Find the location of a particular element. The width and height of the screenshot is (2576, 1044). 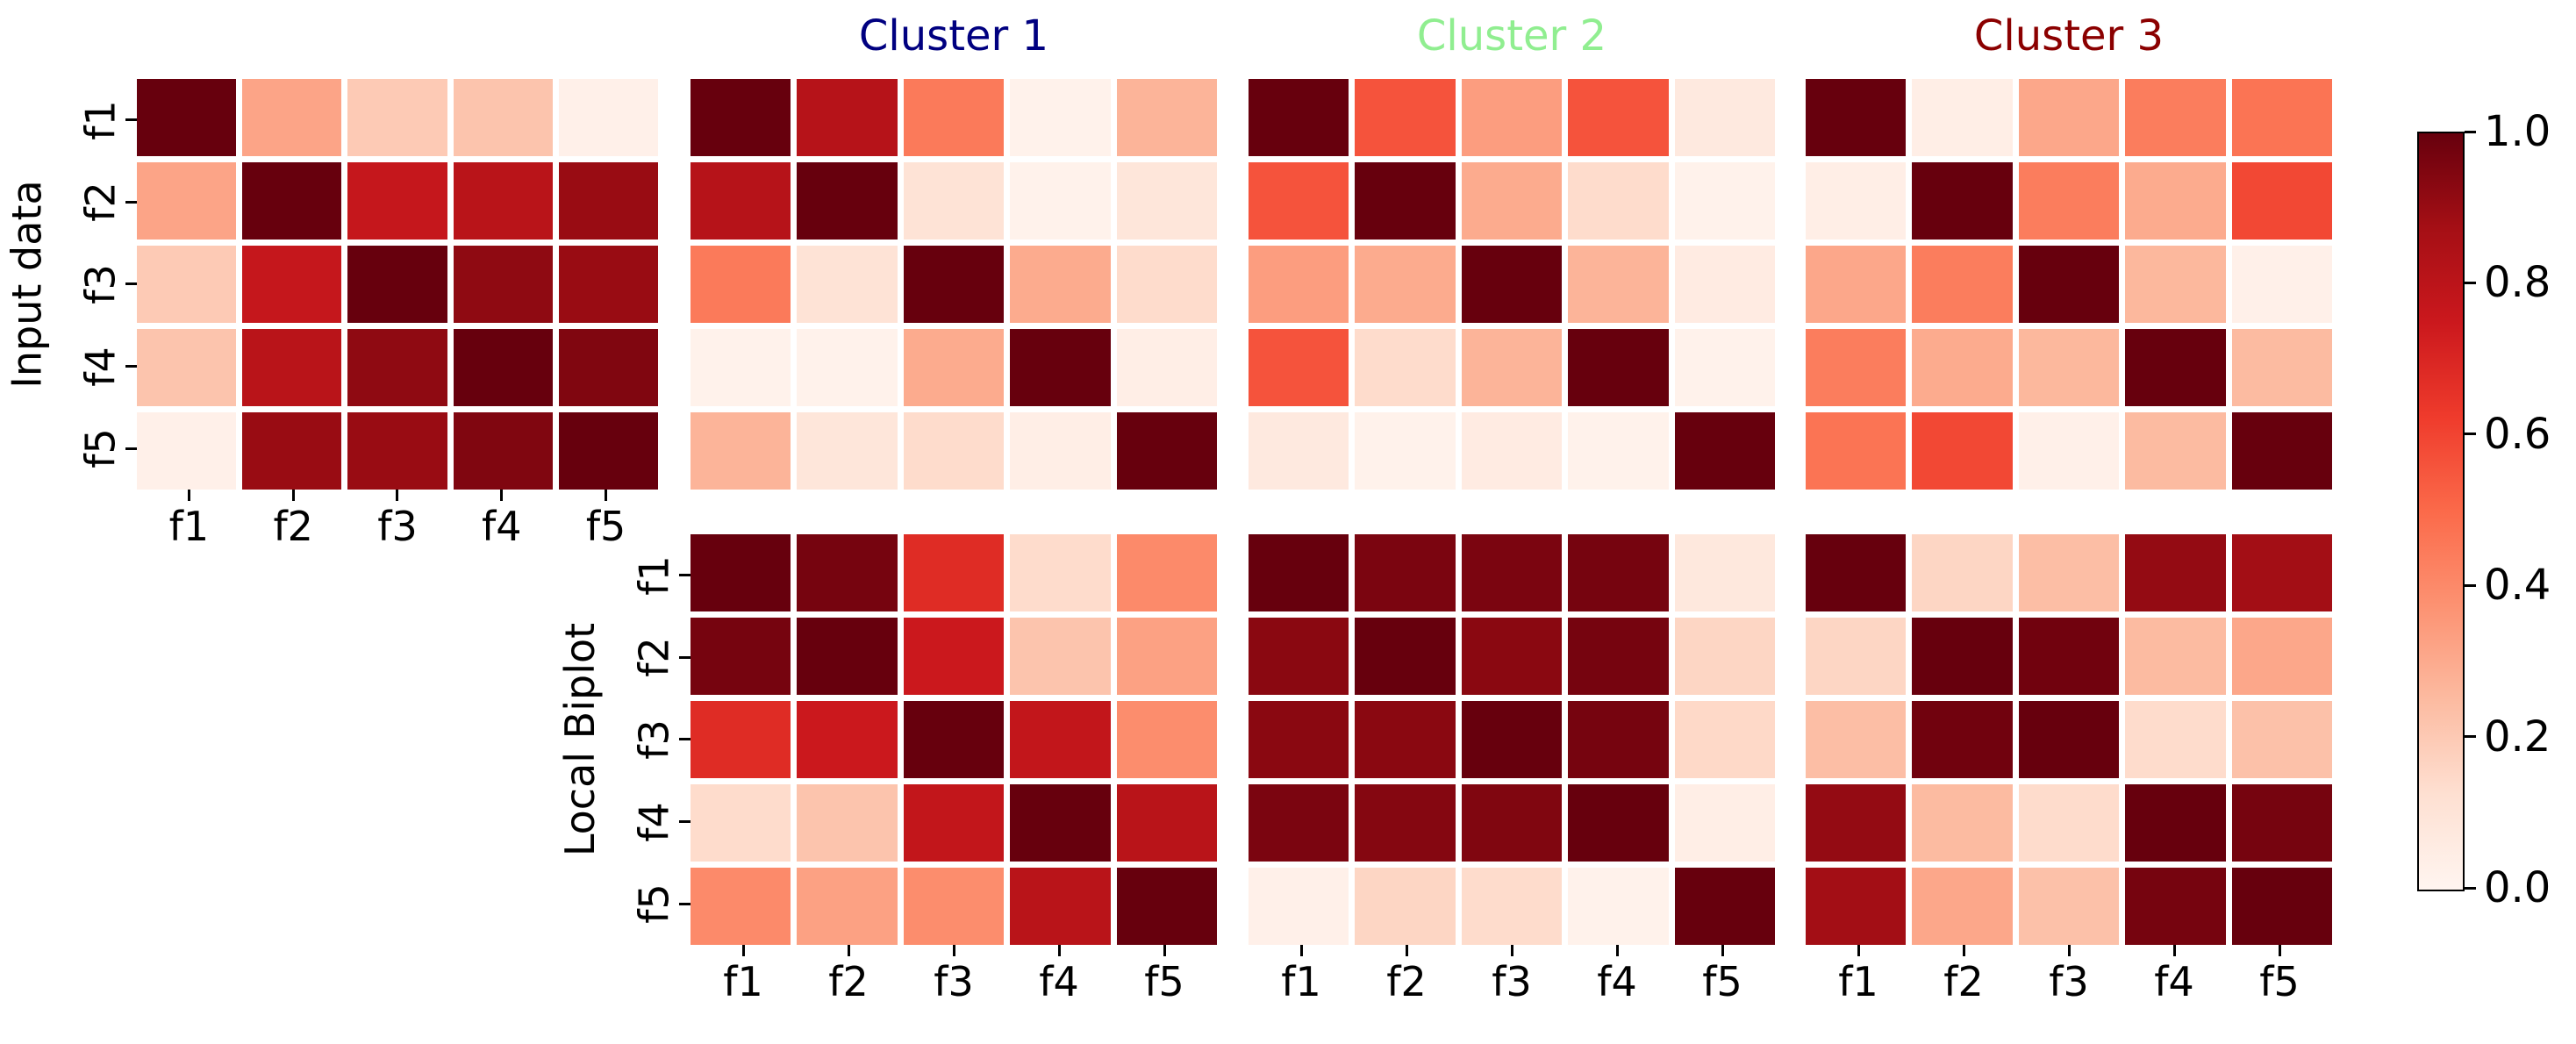

y-tick-f5: f5 is located at coordinates (651, 903).